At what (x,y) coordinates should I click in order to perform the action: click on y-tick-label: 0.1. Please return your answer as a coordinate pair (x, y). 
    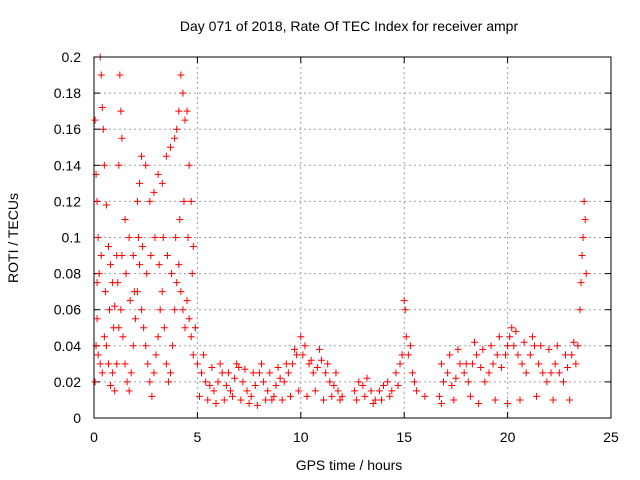
    Looking at the image, I should click on (72, 238).